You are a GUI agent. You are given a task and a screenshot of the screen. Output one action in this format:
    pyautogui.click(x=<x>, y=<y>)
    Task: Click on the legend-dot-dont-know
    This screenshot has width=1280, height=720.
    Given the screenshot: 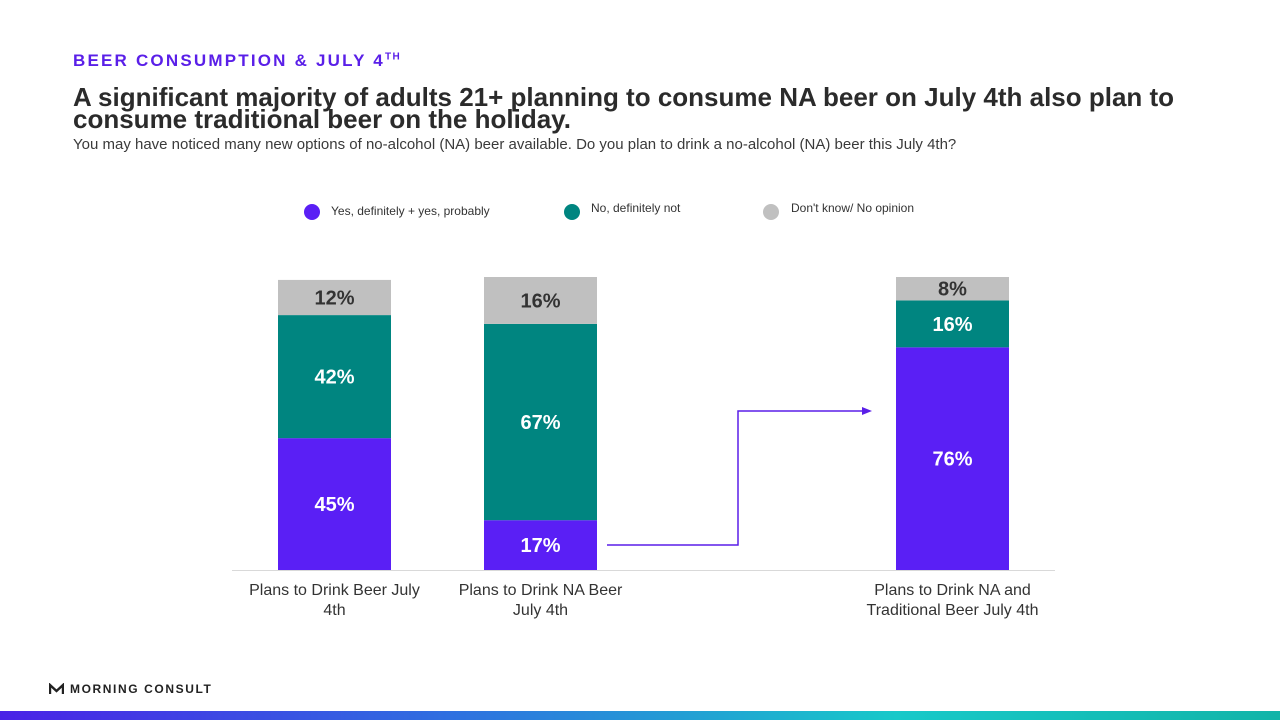 What is the action you would take?
    pyautogui.click(x=771, y=212)
    